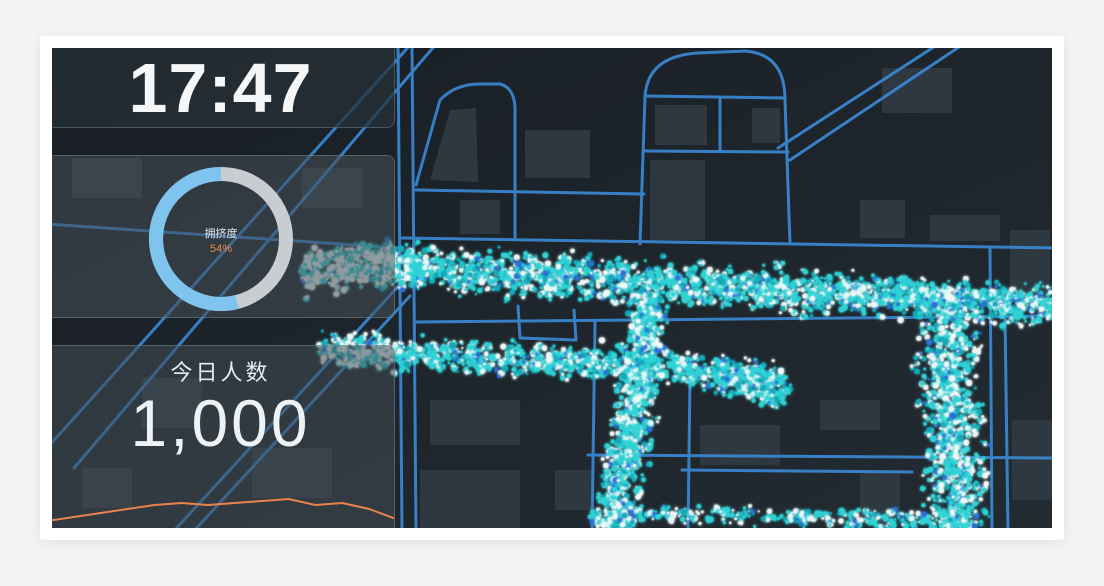  Describe the element at coordinates (220, 373) in the screenshot. I see `visitor-count-label: 今日人数` at that location.